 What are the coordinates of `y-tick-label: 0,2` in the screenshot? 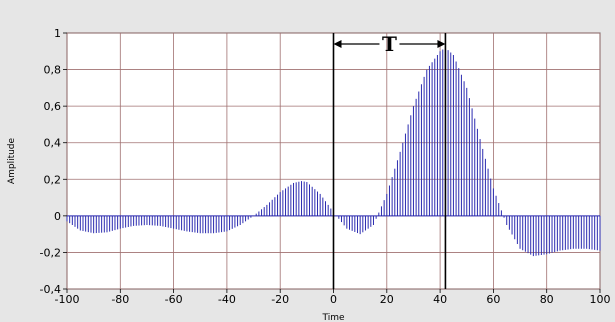 It's located at (53, 179).